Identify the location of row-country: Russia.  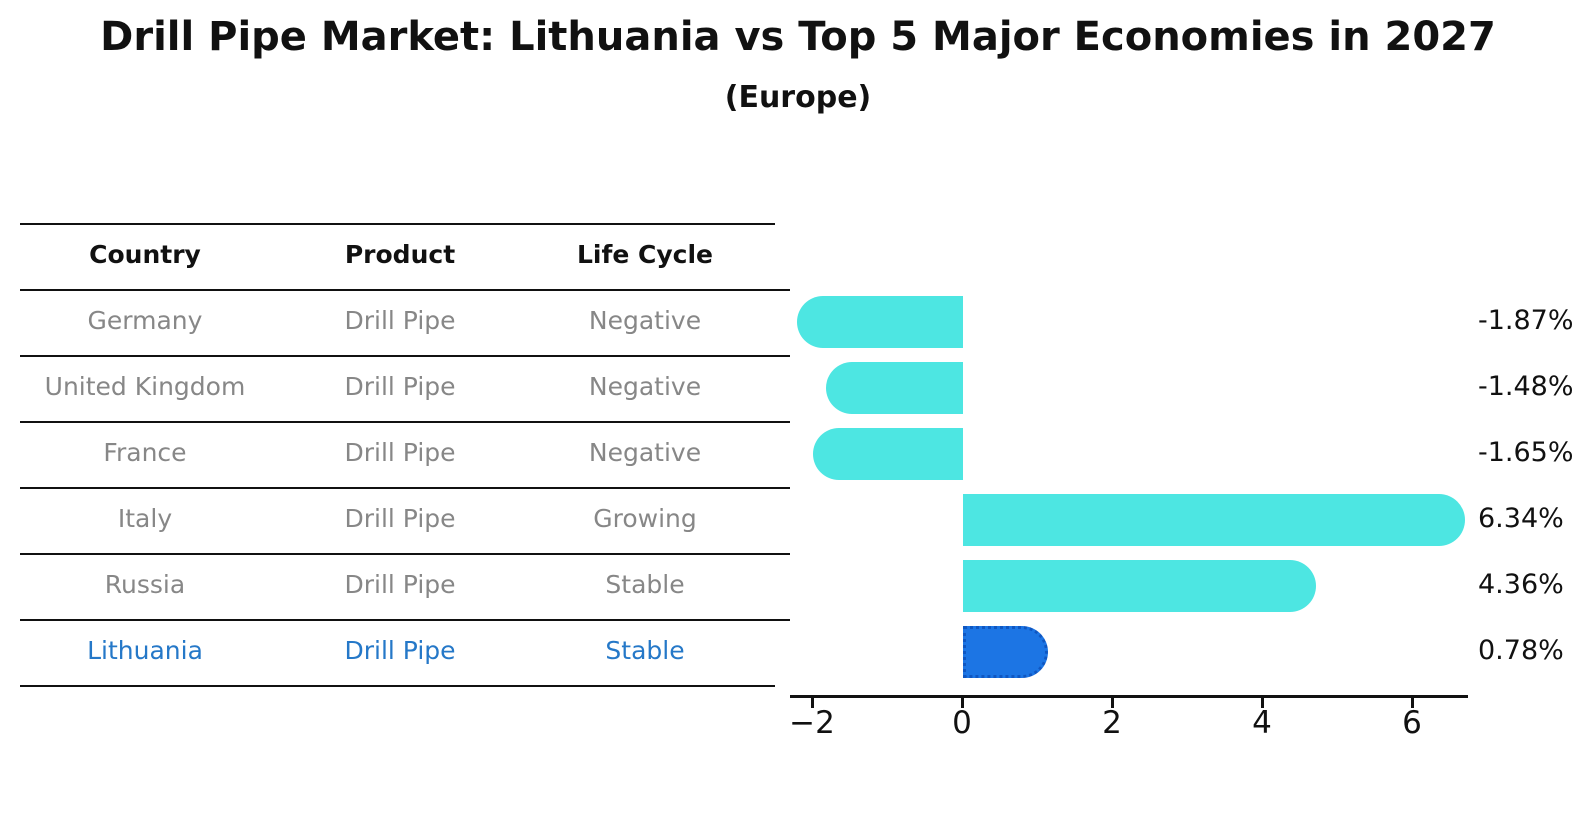
(145, 584).